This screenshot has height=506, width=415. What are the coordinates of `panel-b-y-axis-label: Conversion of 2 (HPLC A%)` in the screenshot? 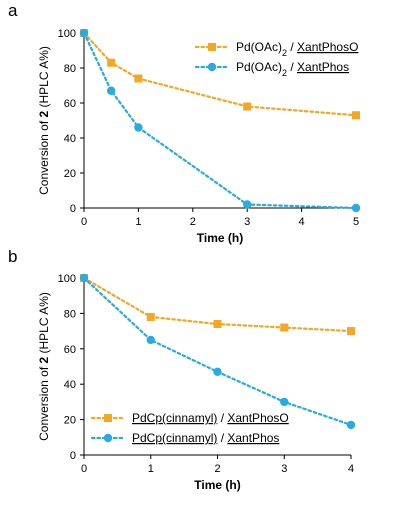 It's located at (44, 366).